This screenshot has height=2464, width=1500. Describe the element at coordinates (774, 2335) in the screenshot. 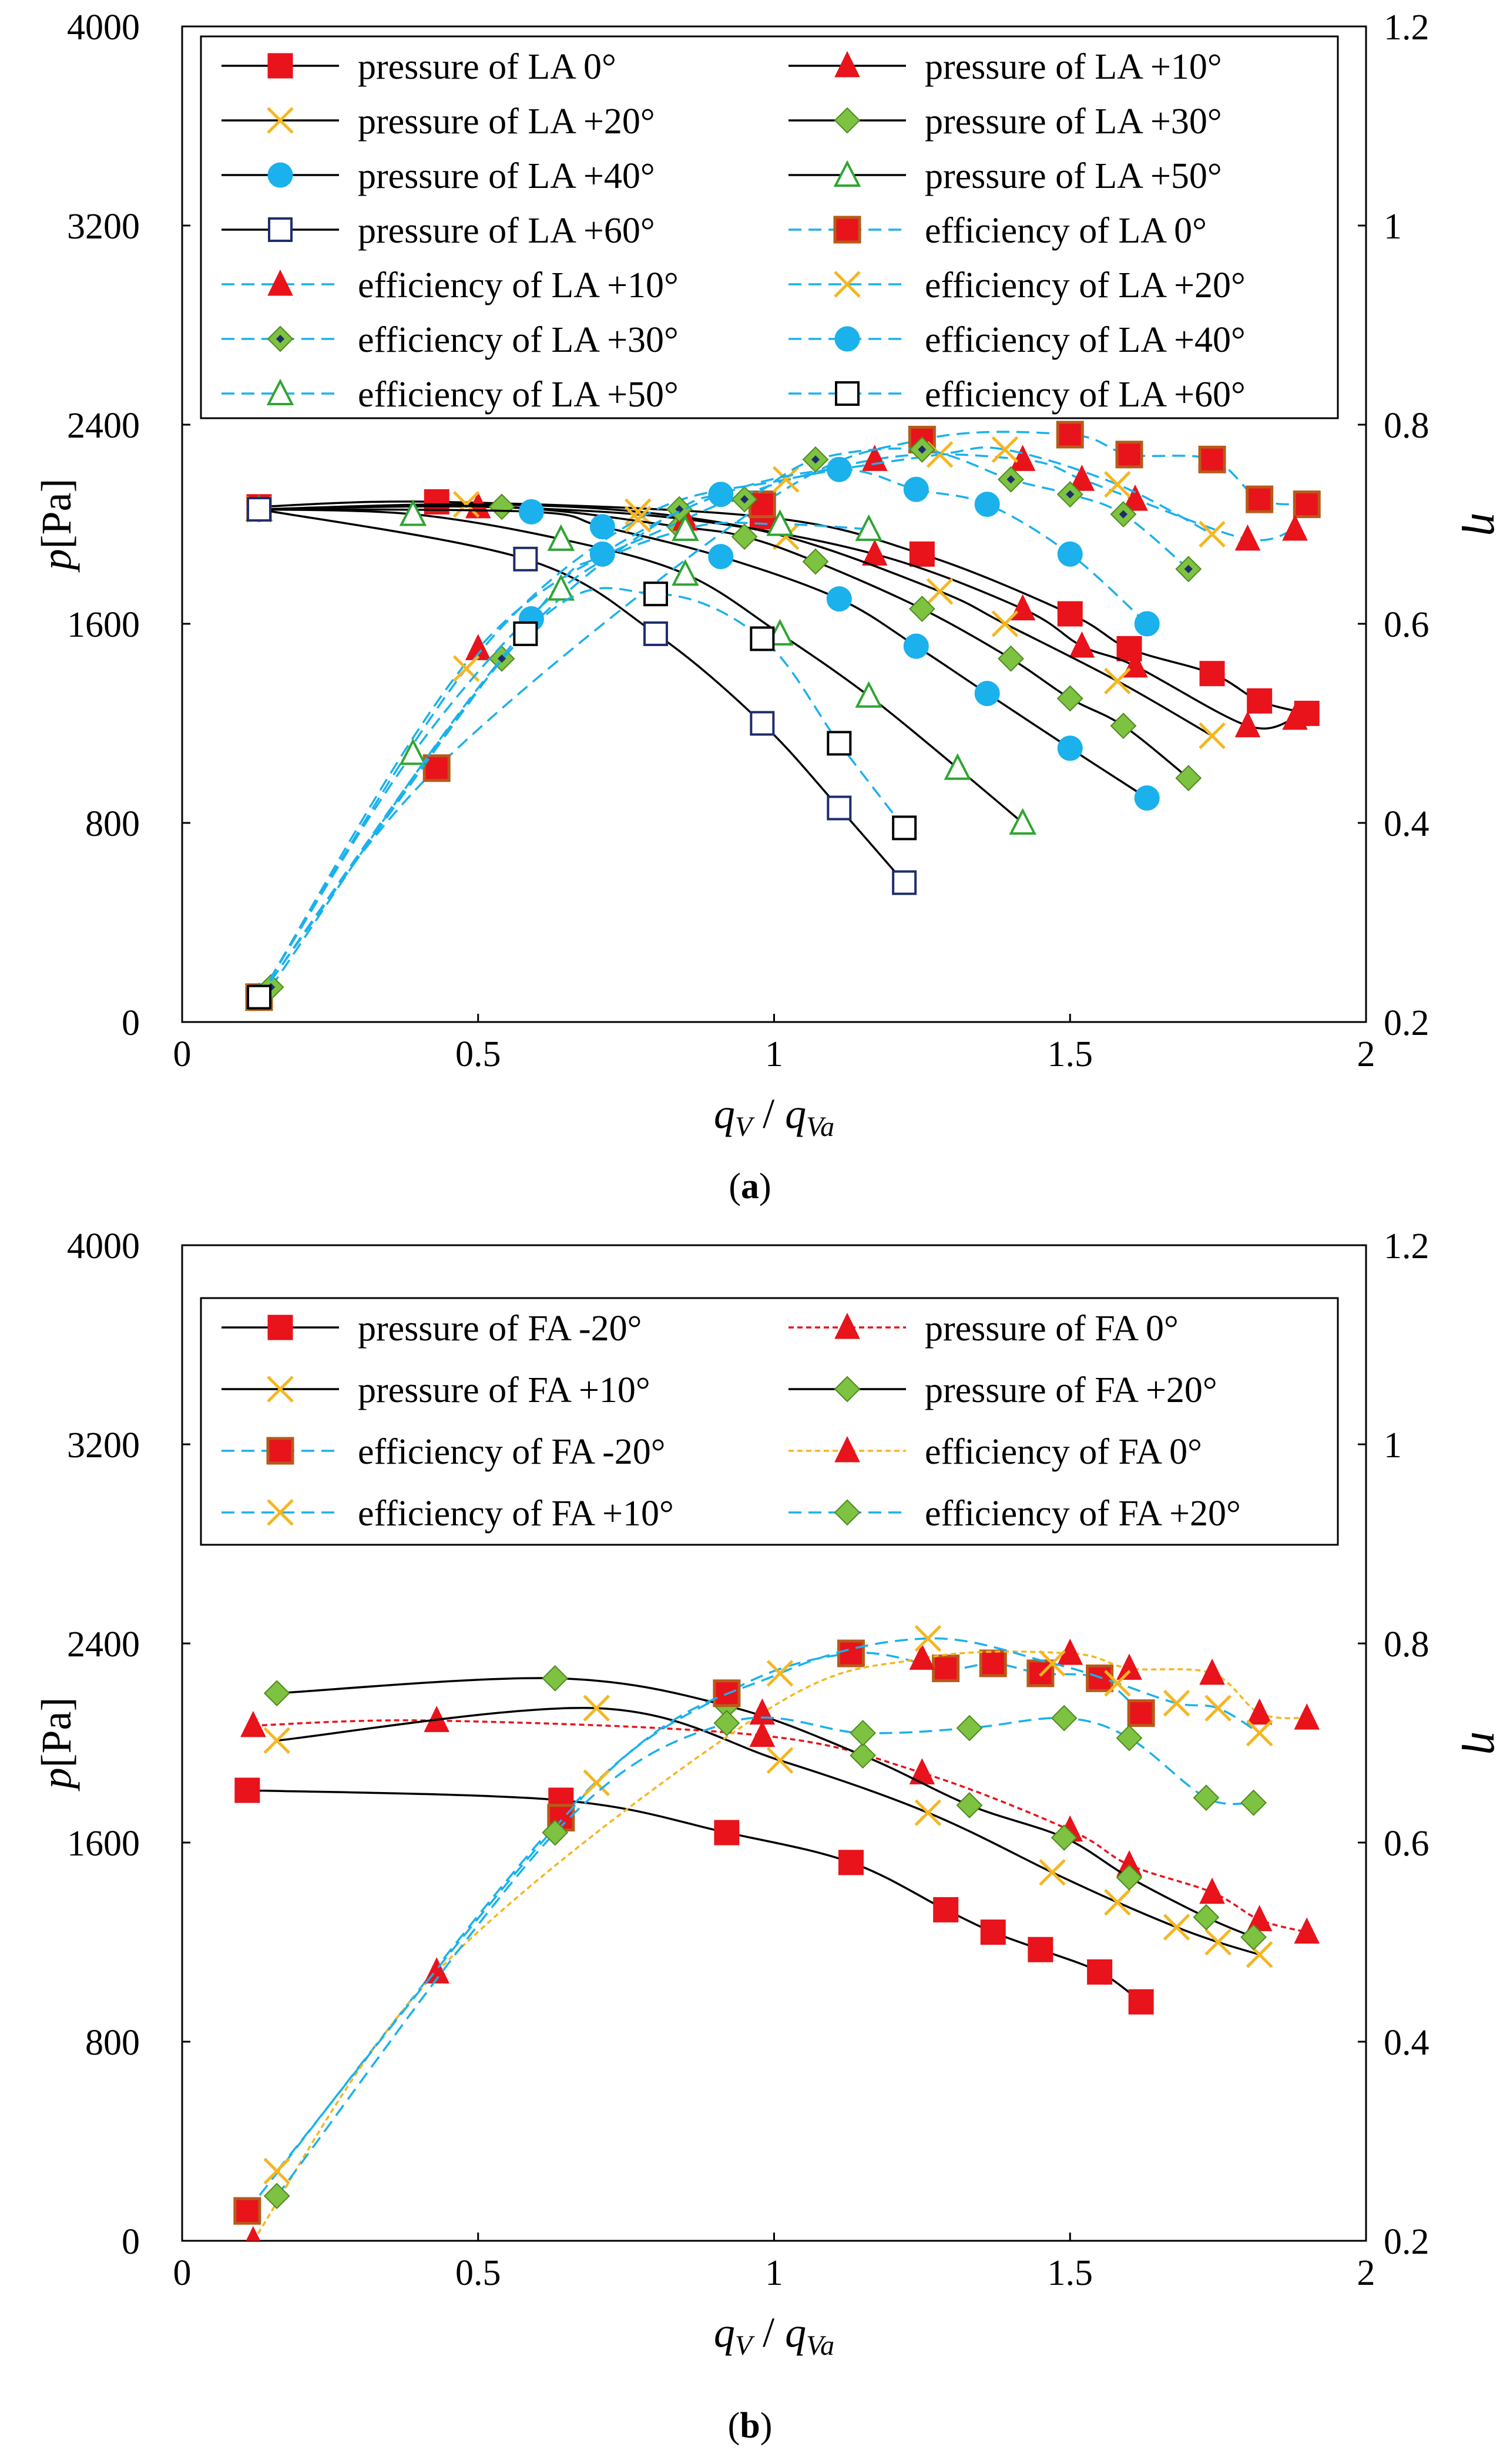

I see `x-axis-label: qV / qVa` at that location.